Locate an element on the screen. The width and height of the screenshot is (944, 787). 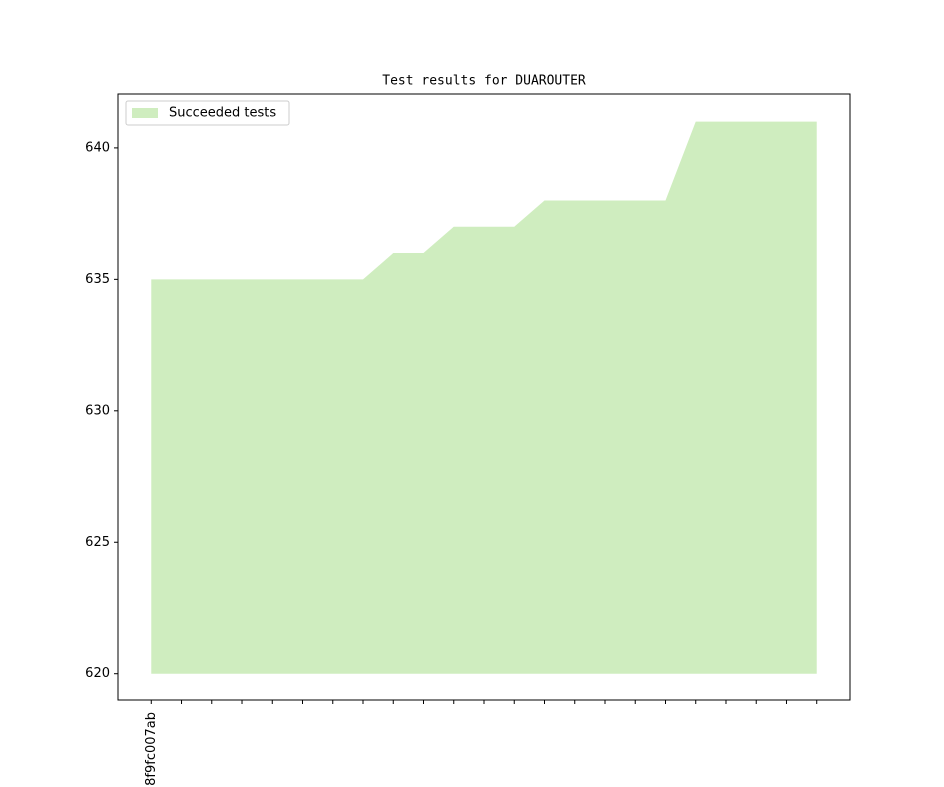
y-tick-label: 635 is located at coordinates (97, 279).